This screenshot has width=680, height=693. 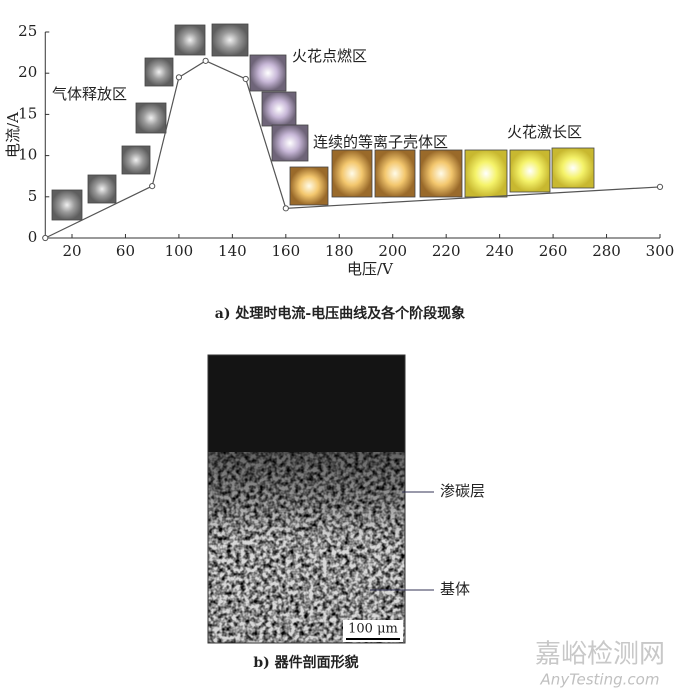 I want to click on carburized-shade, so click(x=306, y=495).